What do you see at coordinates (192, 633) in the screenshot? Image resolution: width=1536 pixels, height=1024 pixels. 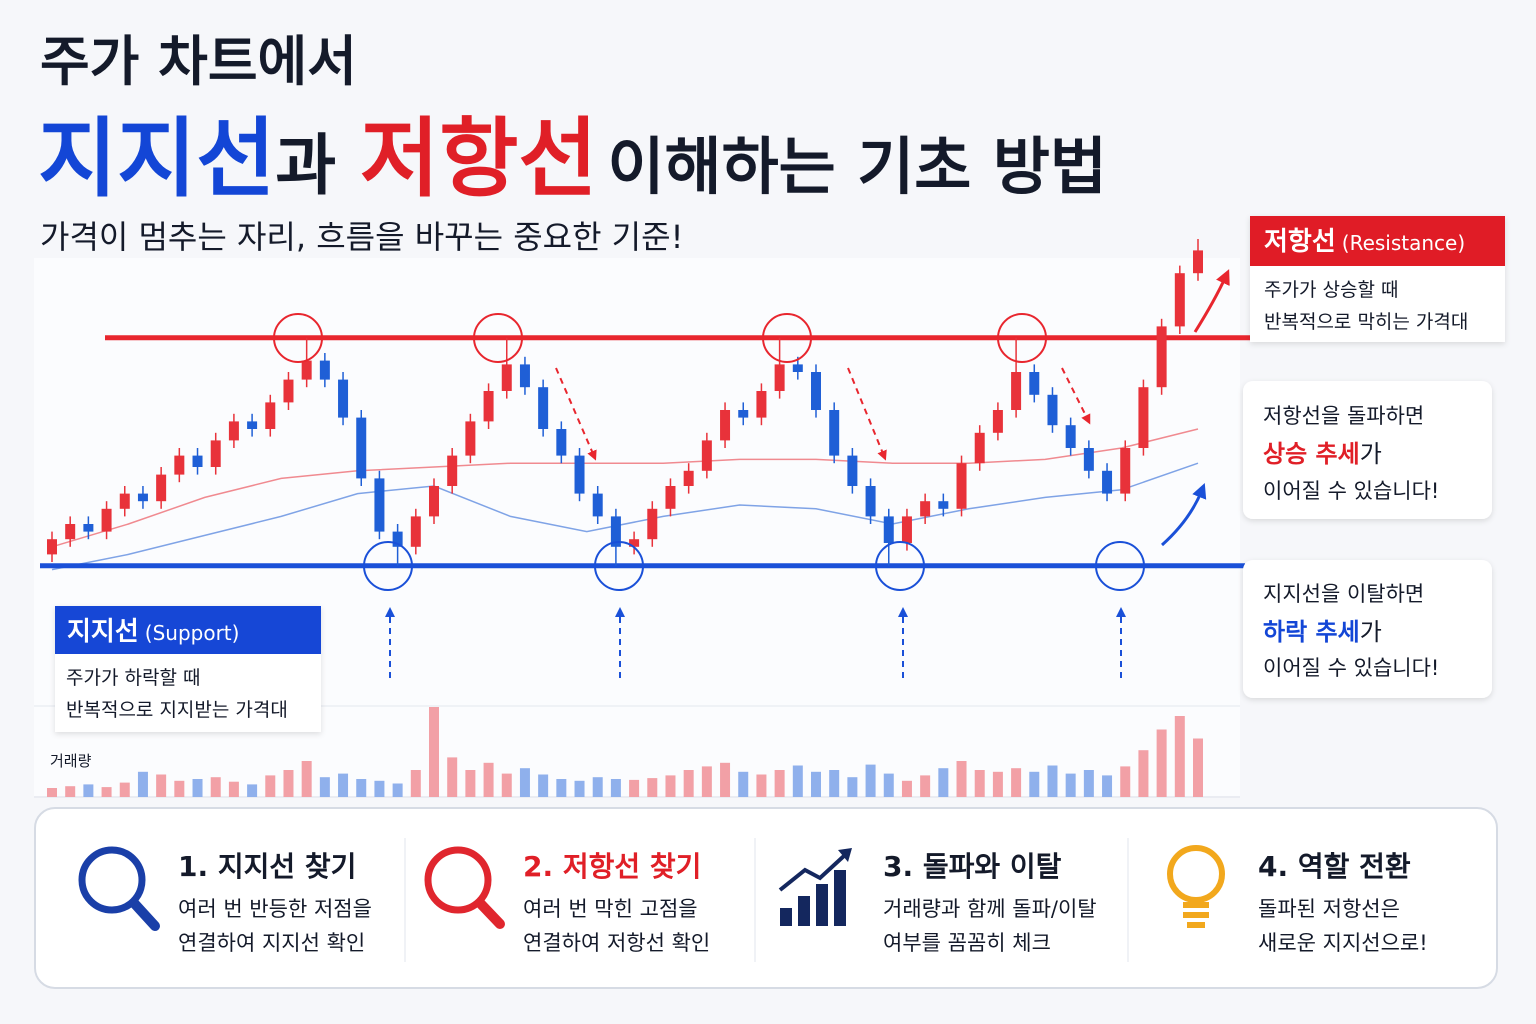 I see `support-english: (Support)` at bounding box center [192, 633].